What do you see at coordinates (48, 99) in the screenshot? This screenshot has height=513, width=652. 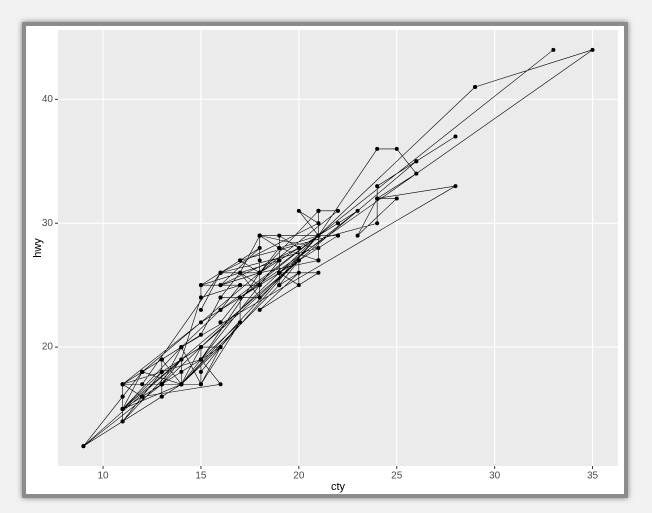 I see `y-tick-label: 40` at bounding box center [48, 99].